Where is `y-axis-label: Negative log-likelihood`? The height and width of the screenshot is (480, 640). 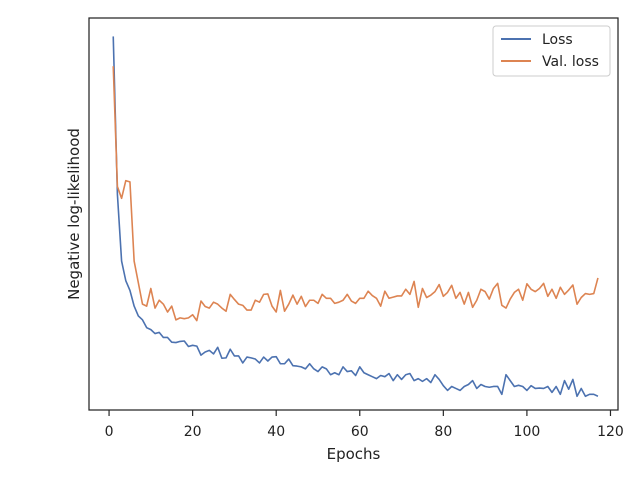
y-axis-label: Negative log-likelihood is located at coordinates (74, 214).